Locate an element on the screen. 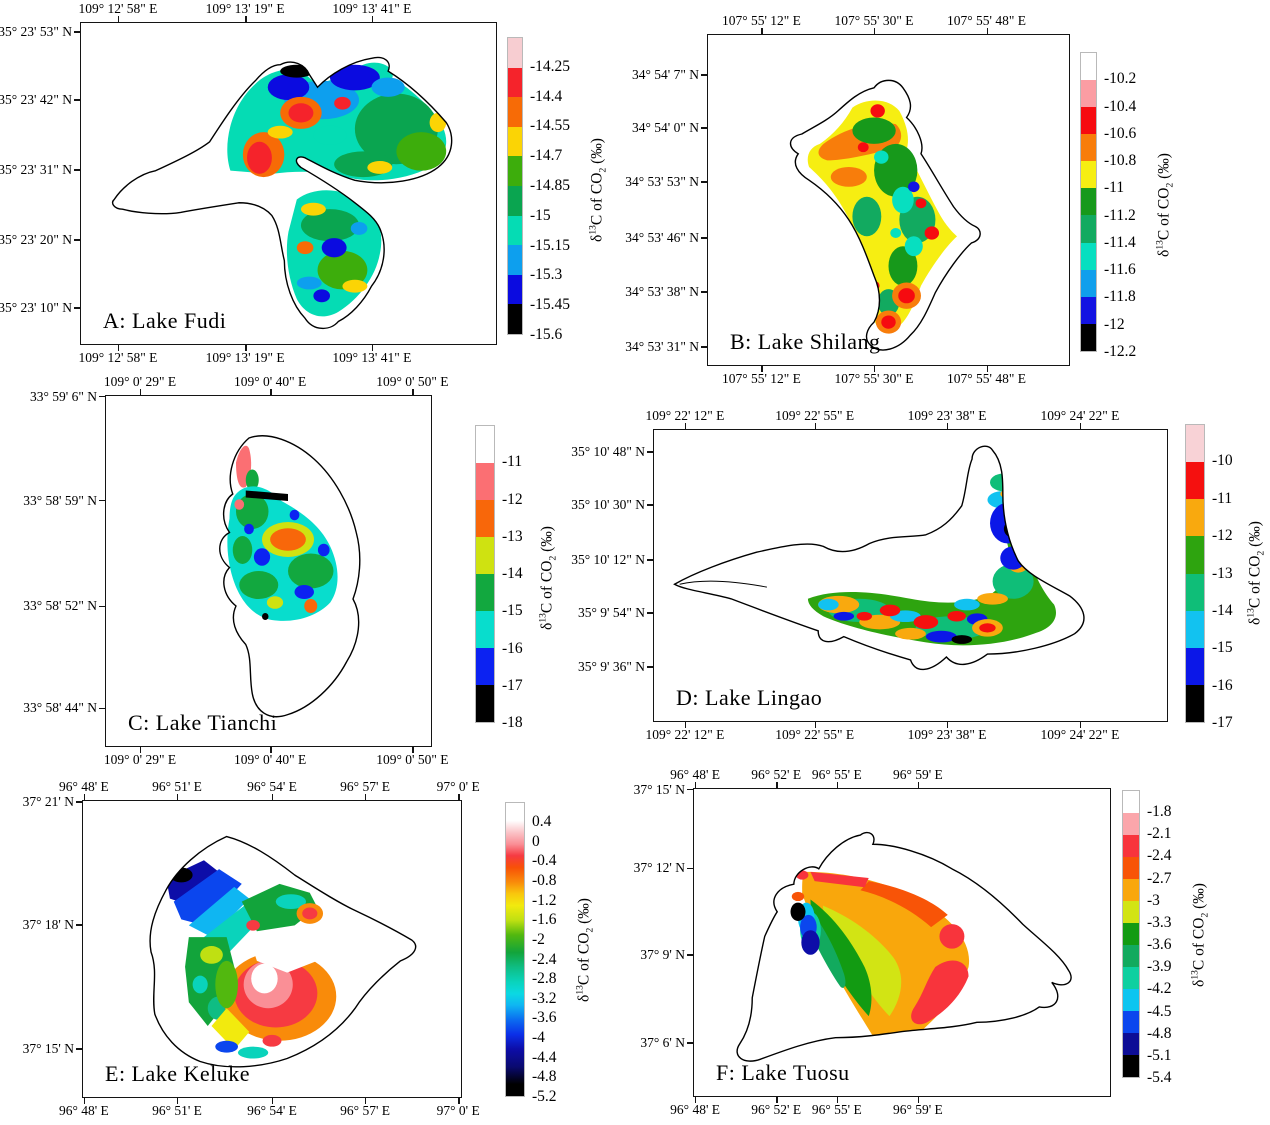  lat-tick-label: 37° 15' N is located at coordinates (659, 789).